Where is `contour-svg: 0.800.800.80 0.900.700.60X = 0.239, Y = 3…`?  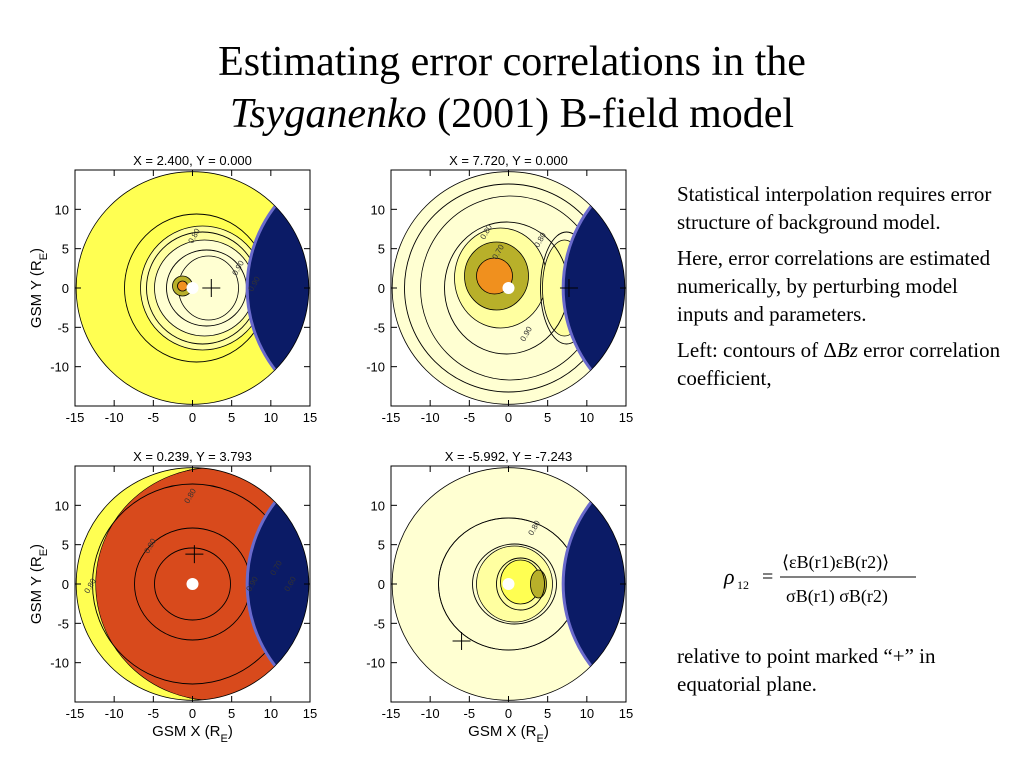
contour-svg: 0.800.800.80 0.900.700.60X = 0.239, Y = 3… is located at coordinates (172, 596).